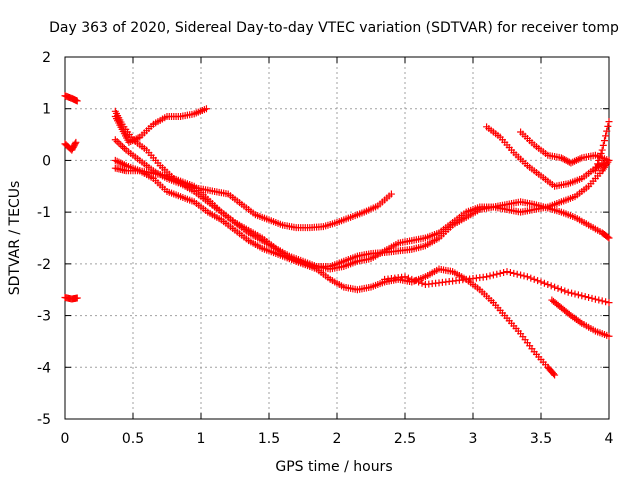 This screenshot has width=640, height=480. I want to click on y-tick-label: -2, so click(44, 265).